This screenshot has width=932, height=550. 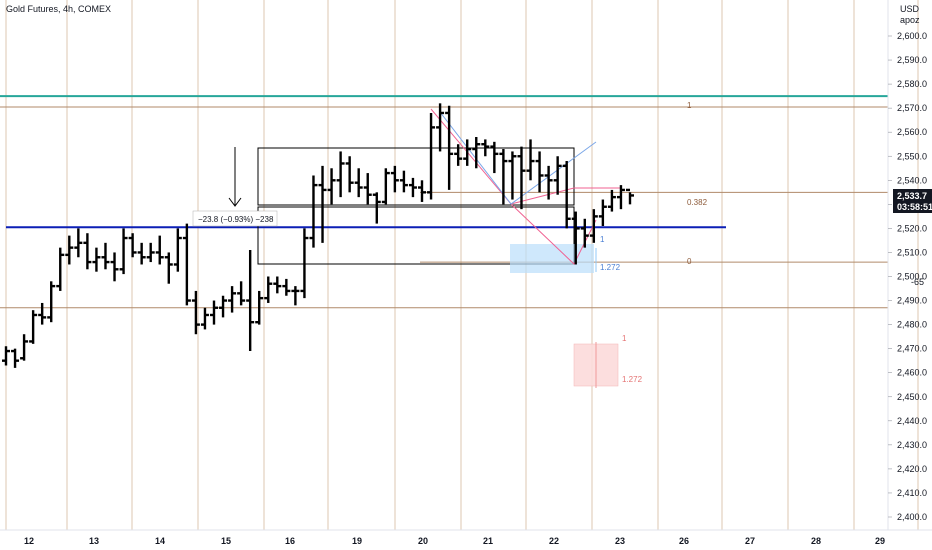 What do you see at coordinates (750, 541) in the screenshot?
I see `x-tick-label: 27` at bounding box center [750, 541].